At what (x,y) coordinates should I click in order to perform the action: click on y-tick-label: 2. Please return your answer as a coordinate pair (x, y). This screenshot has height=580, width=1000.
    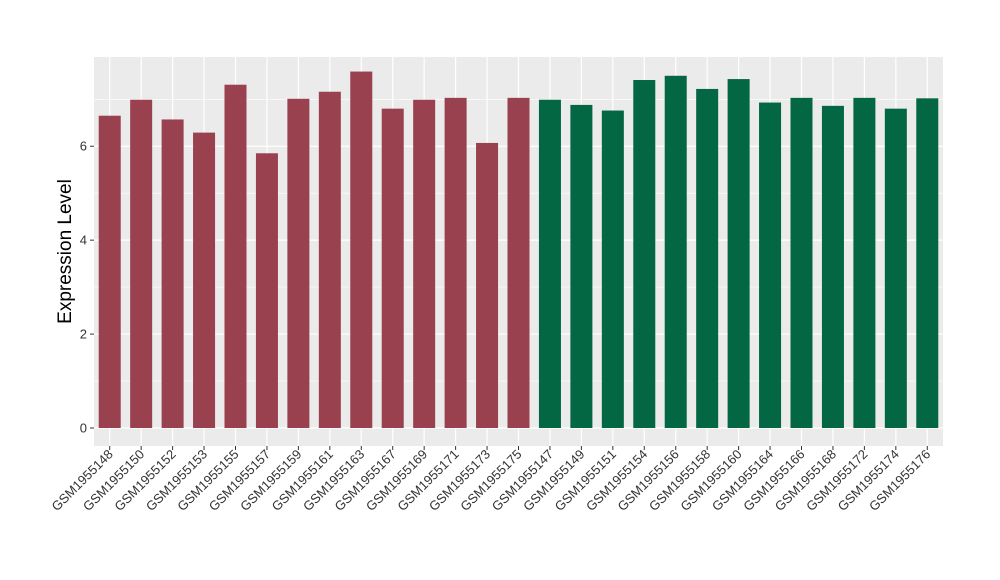
    Looking at the image, I should click on (83, 334).